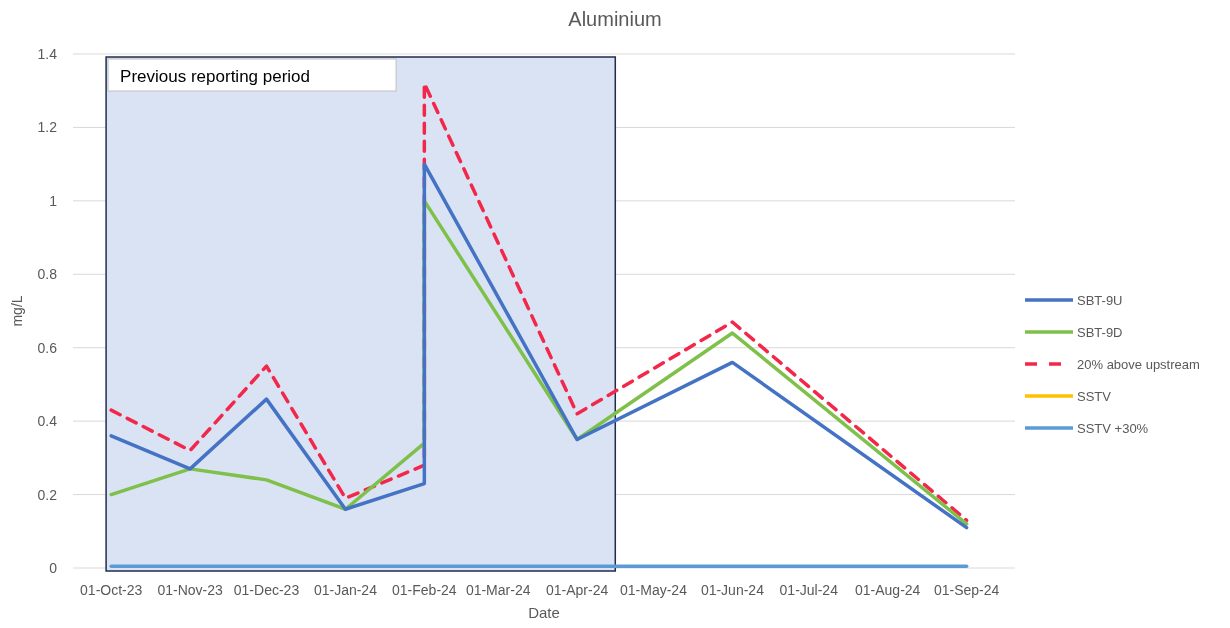 The width and height of the screenshot is (1230, 628). I want to click on chart-title: Aluminium, so click(615, 19).